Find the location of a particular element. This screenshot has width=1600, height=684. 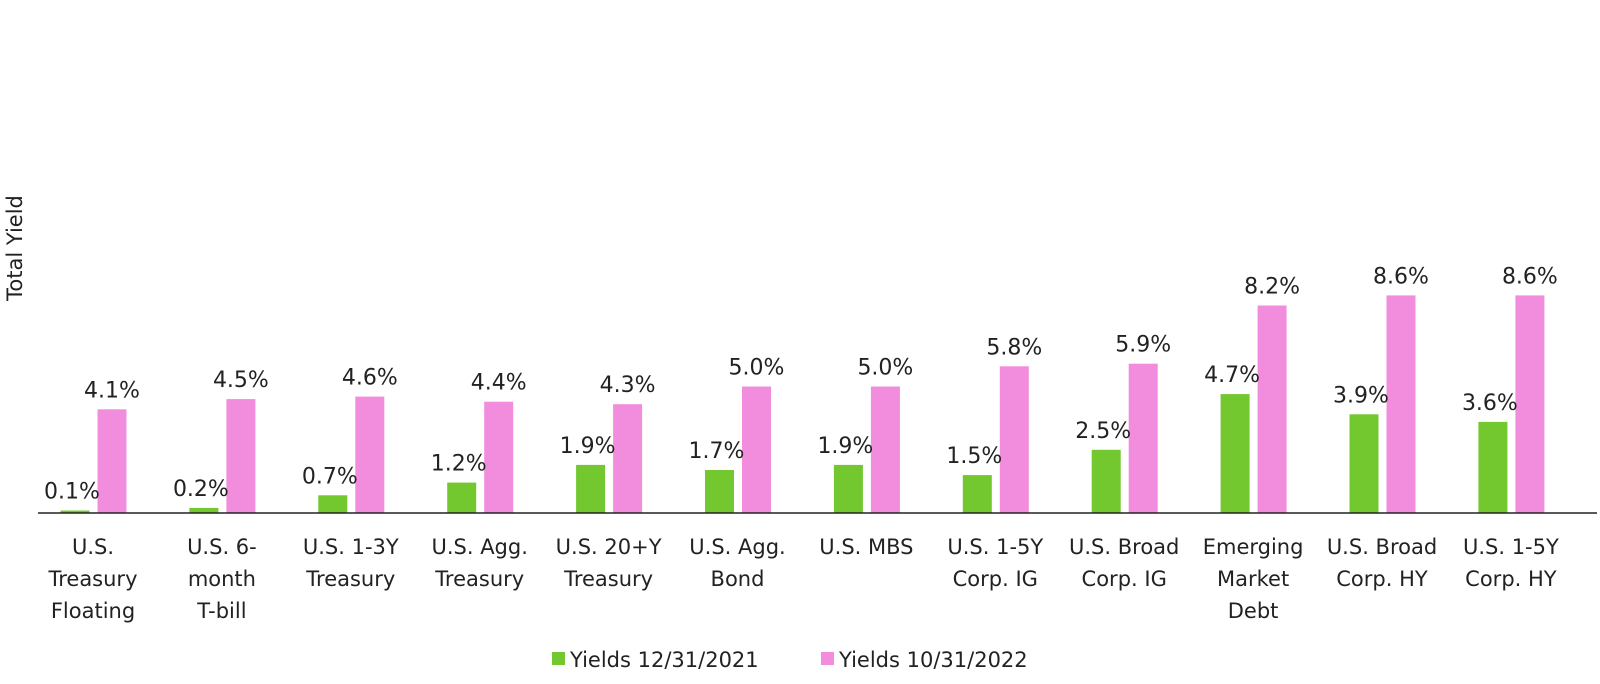

category-label-0-line-2: Floating is located at coordinates (93, 611).